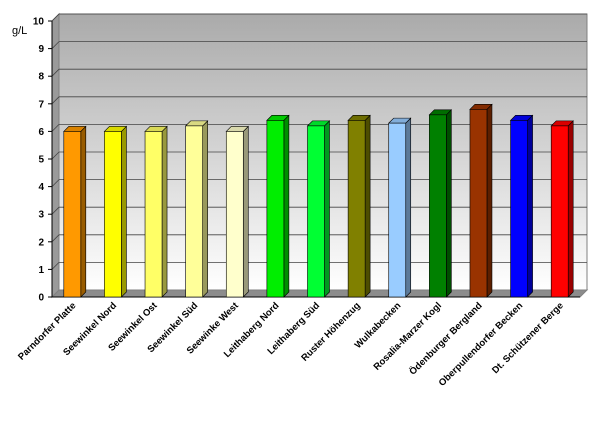  What do you see at coordinates (445, 338) in the screenshot?
I see `category-label: Ödenburger Bergland` at bounding box center [445, 338].